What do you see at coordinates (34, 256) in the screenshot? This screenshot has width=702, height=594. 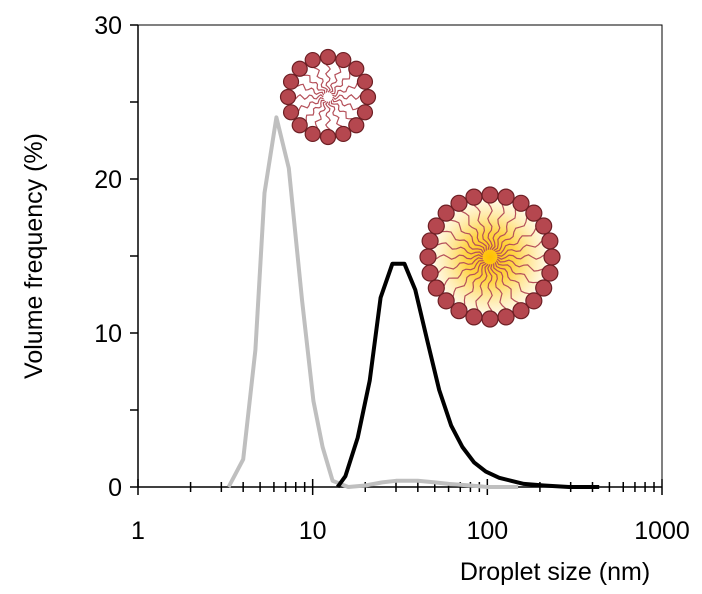 I see `y-axis-title: Volume frequency (%)` at bounding box center [34, 256].